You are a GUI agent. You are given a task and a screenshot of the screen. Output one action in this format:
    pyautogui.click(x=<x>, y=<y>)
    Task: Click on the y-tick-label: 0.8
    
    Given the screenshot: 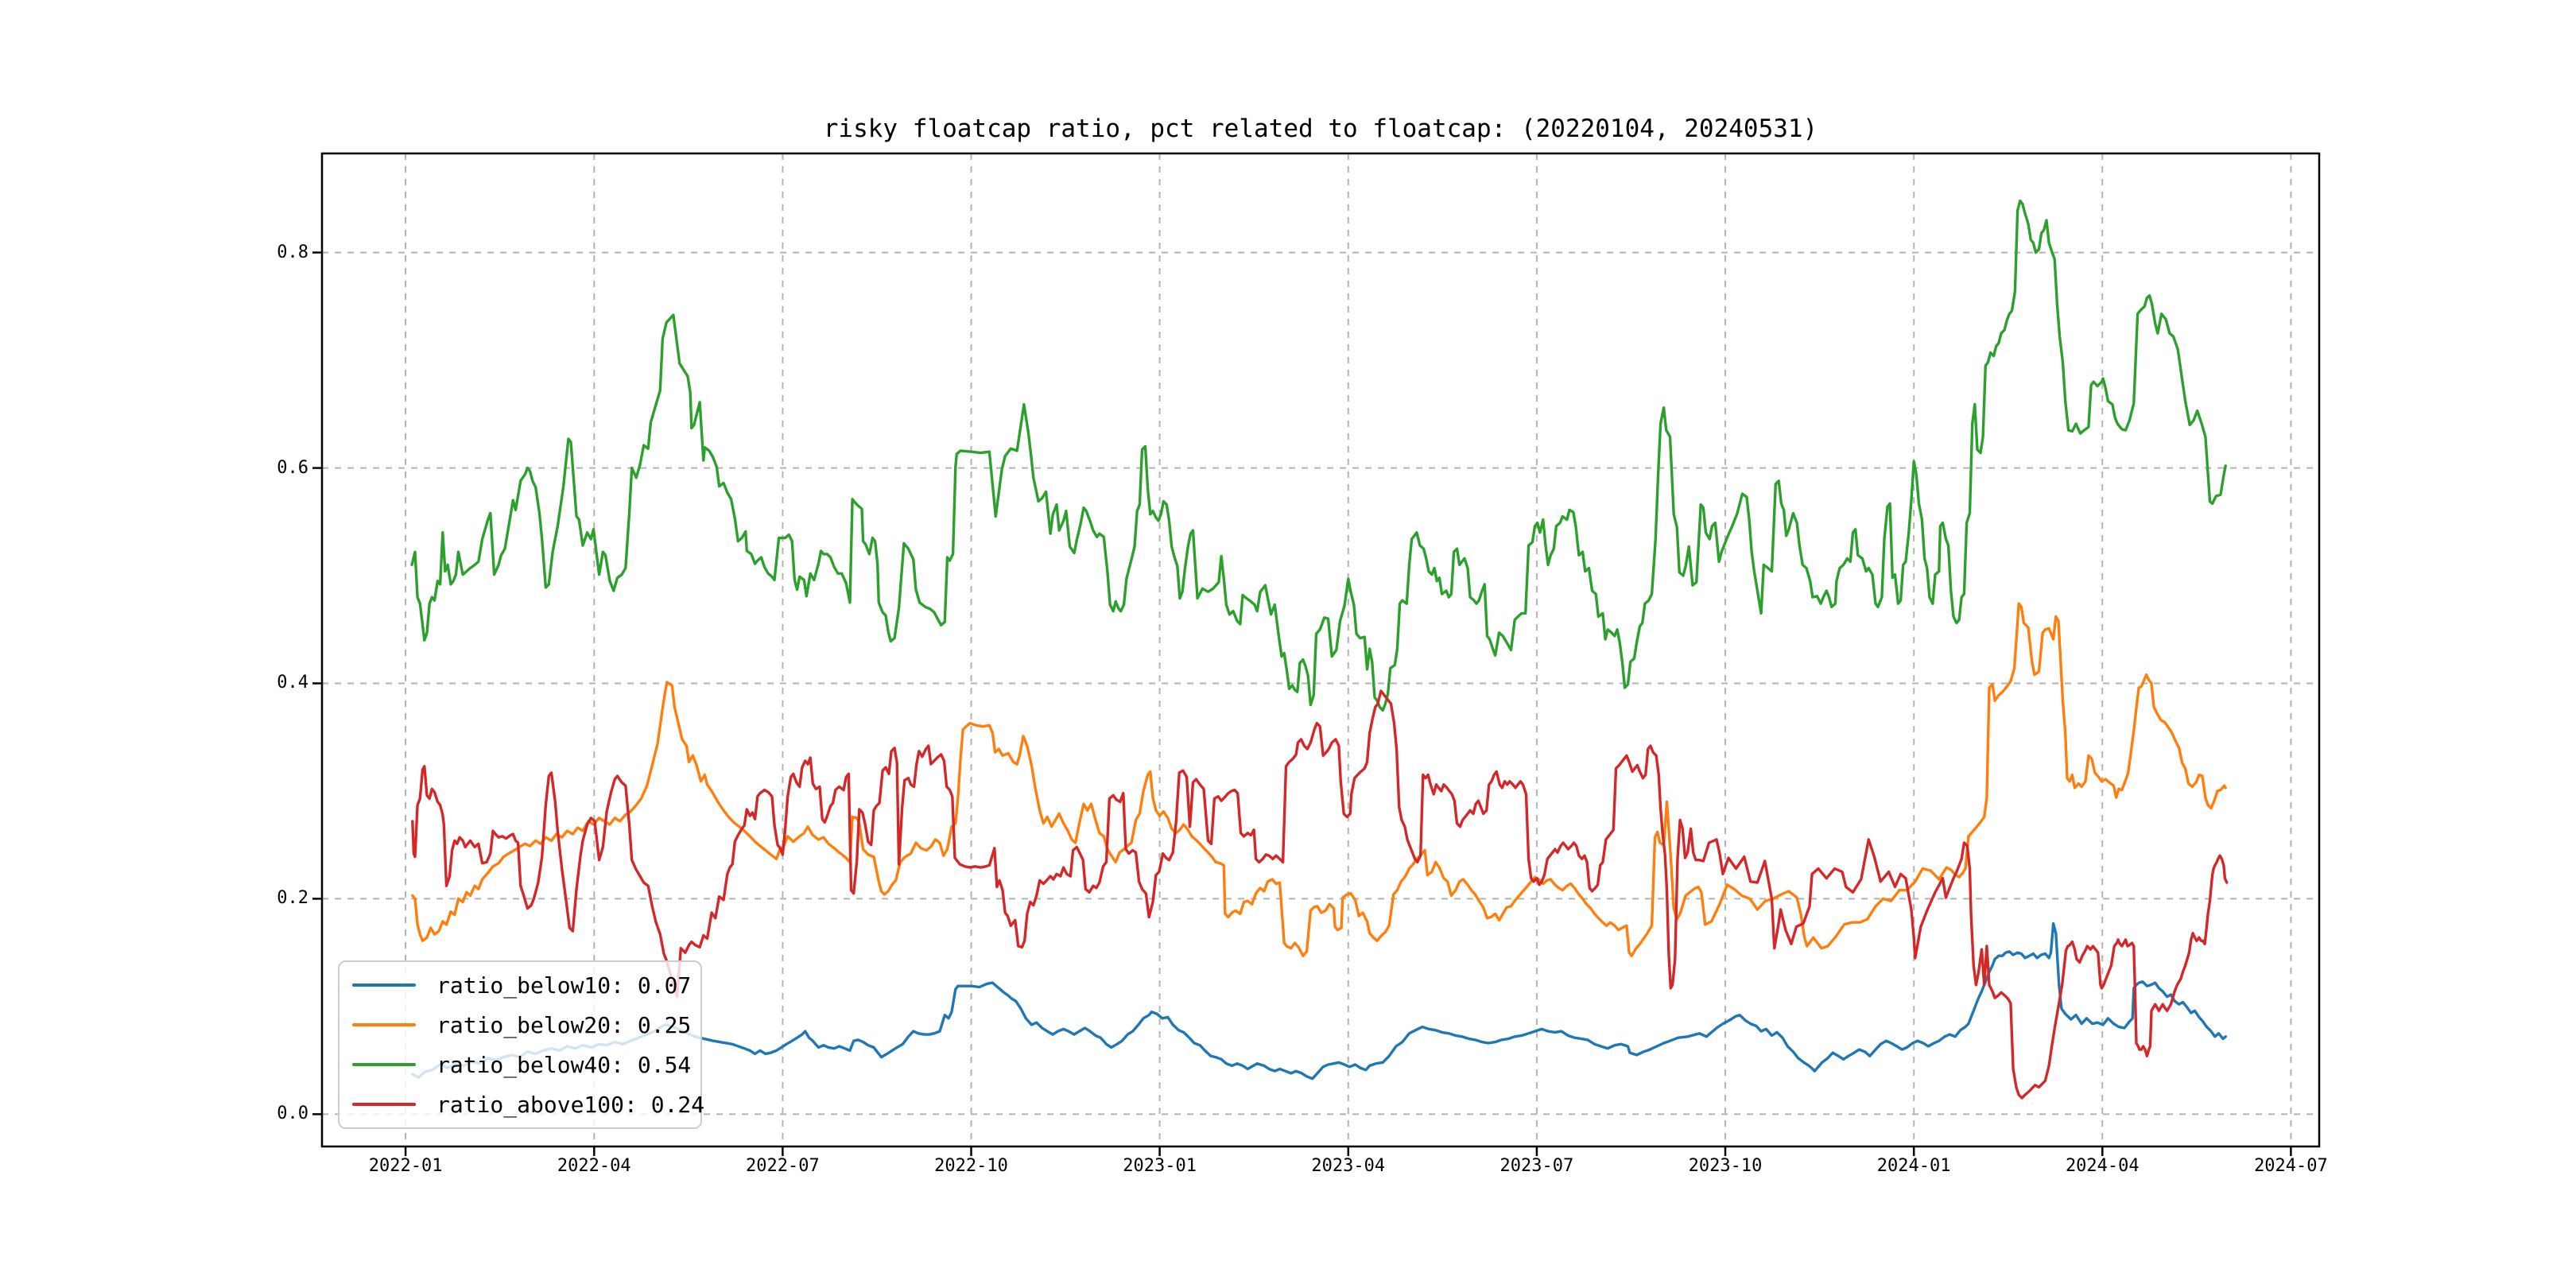 What is the action you would take?
    pyautogui.click(x=292, y=252)
    